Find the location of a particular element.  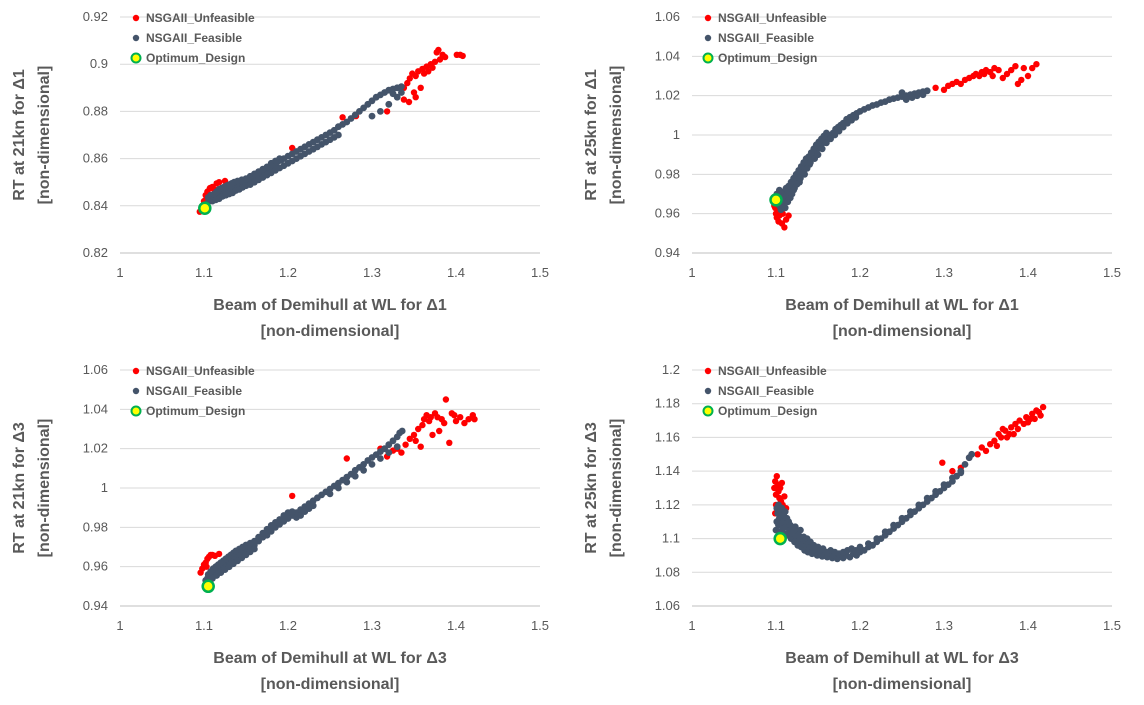

legend-marker-unfeasible is located at coordinates (708, 371).